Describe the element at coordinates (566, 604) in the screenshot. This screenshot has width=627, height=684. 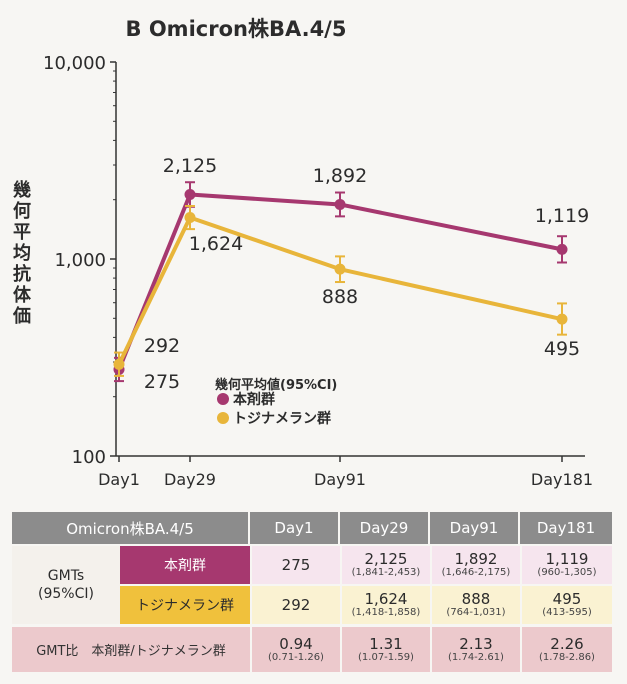
I see `table-cell: 495 (413-595)` at that location.